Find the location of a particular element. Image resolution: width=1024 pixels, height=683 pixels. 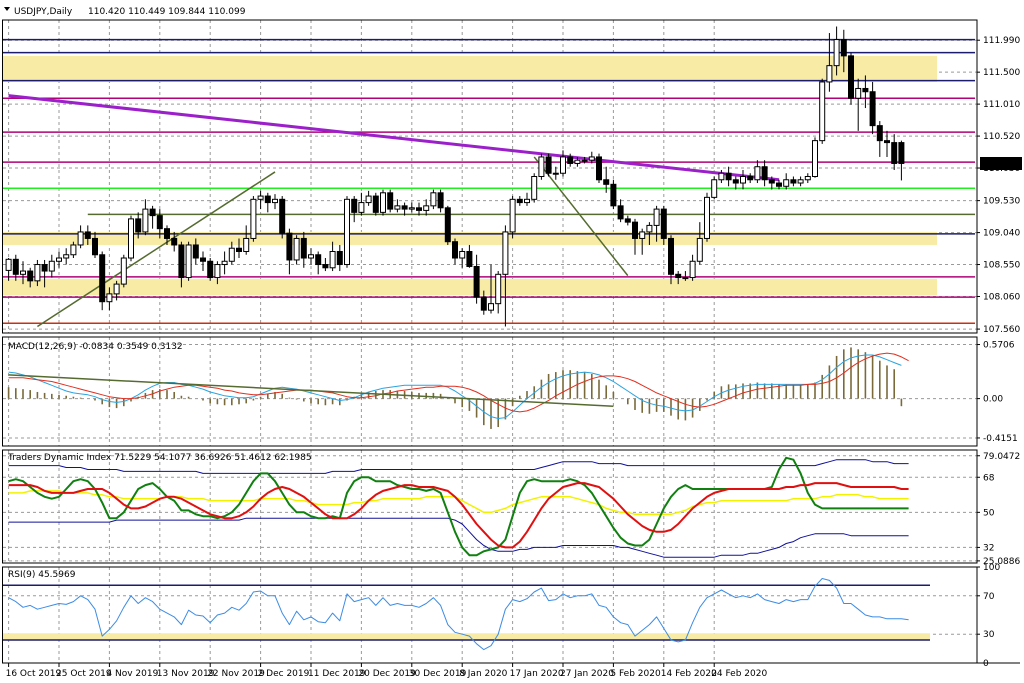

macd-signal-line is located at coordinates (458, 382).